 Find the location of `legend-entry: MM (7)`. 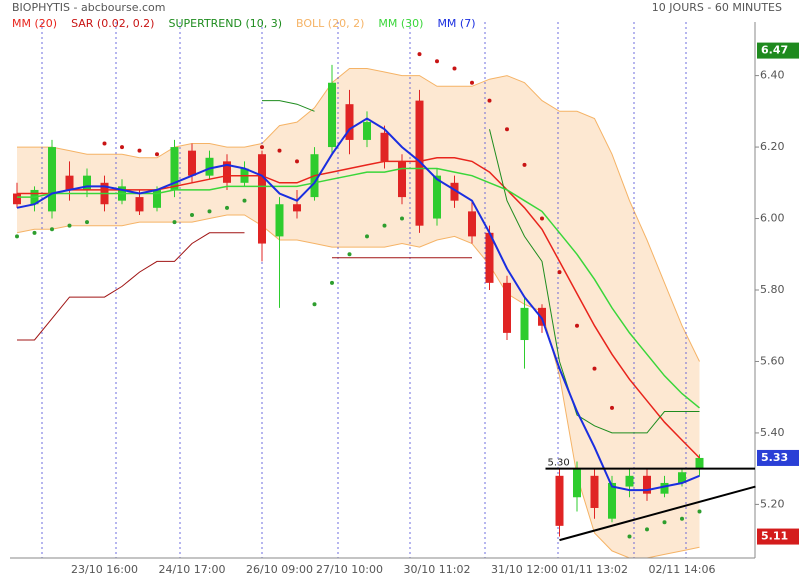

legend-entry: MM (7) is located at coordinates (456, 23).